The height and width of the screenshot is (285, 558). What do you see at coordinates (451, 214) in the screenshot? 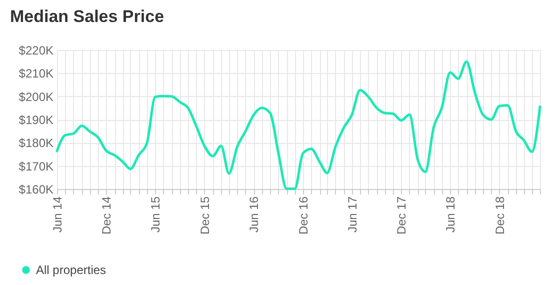
I see `x-tick-label: Jun 18` at bounding box center [451, 214].